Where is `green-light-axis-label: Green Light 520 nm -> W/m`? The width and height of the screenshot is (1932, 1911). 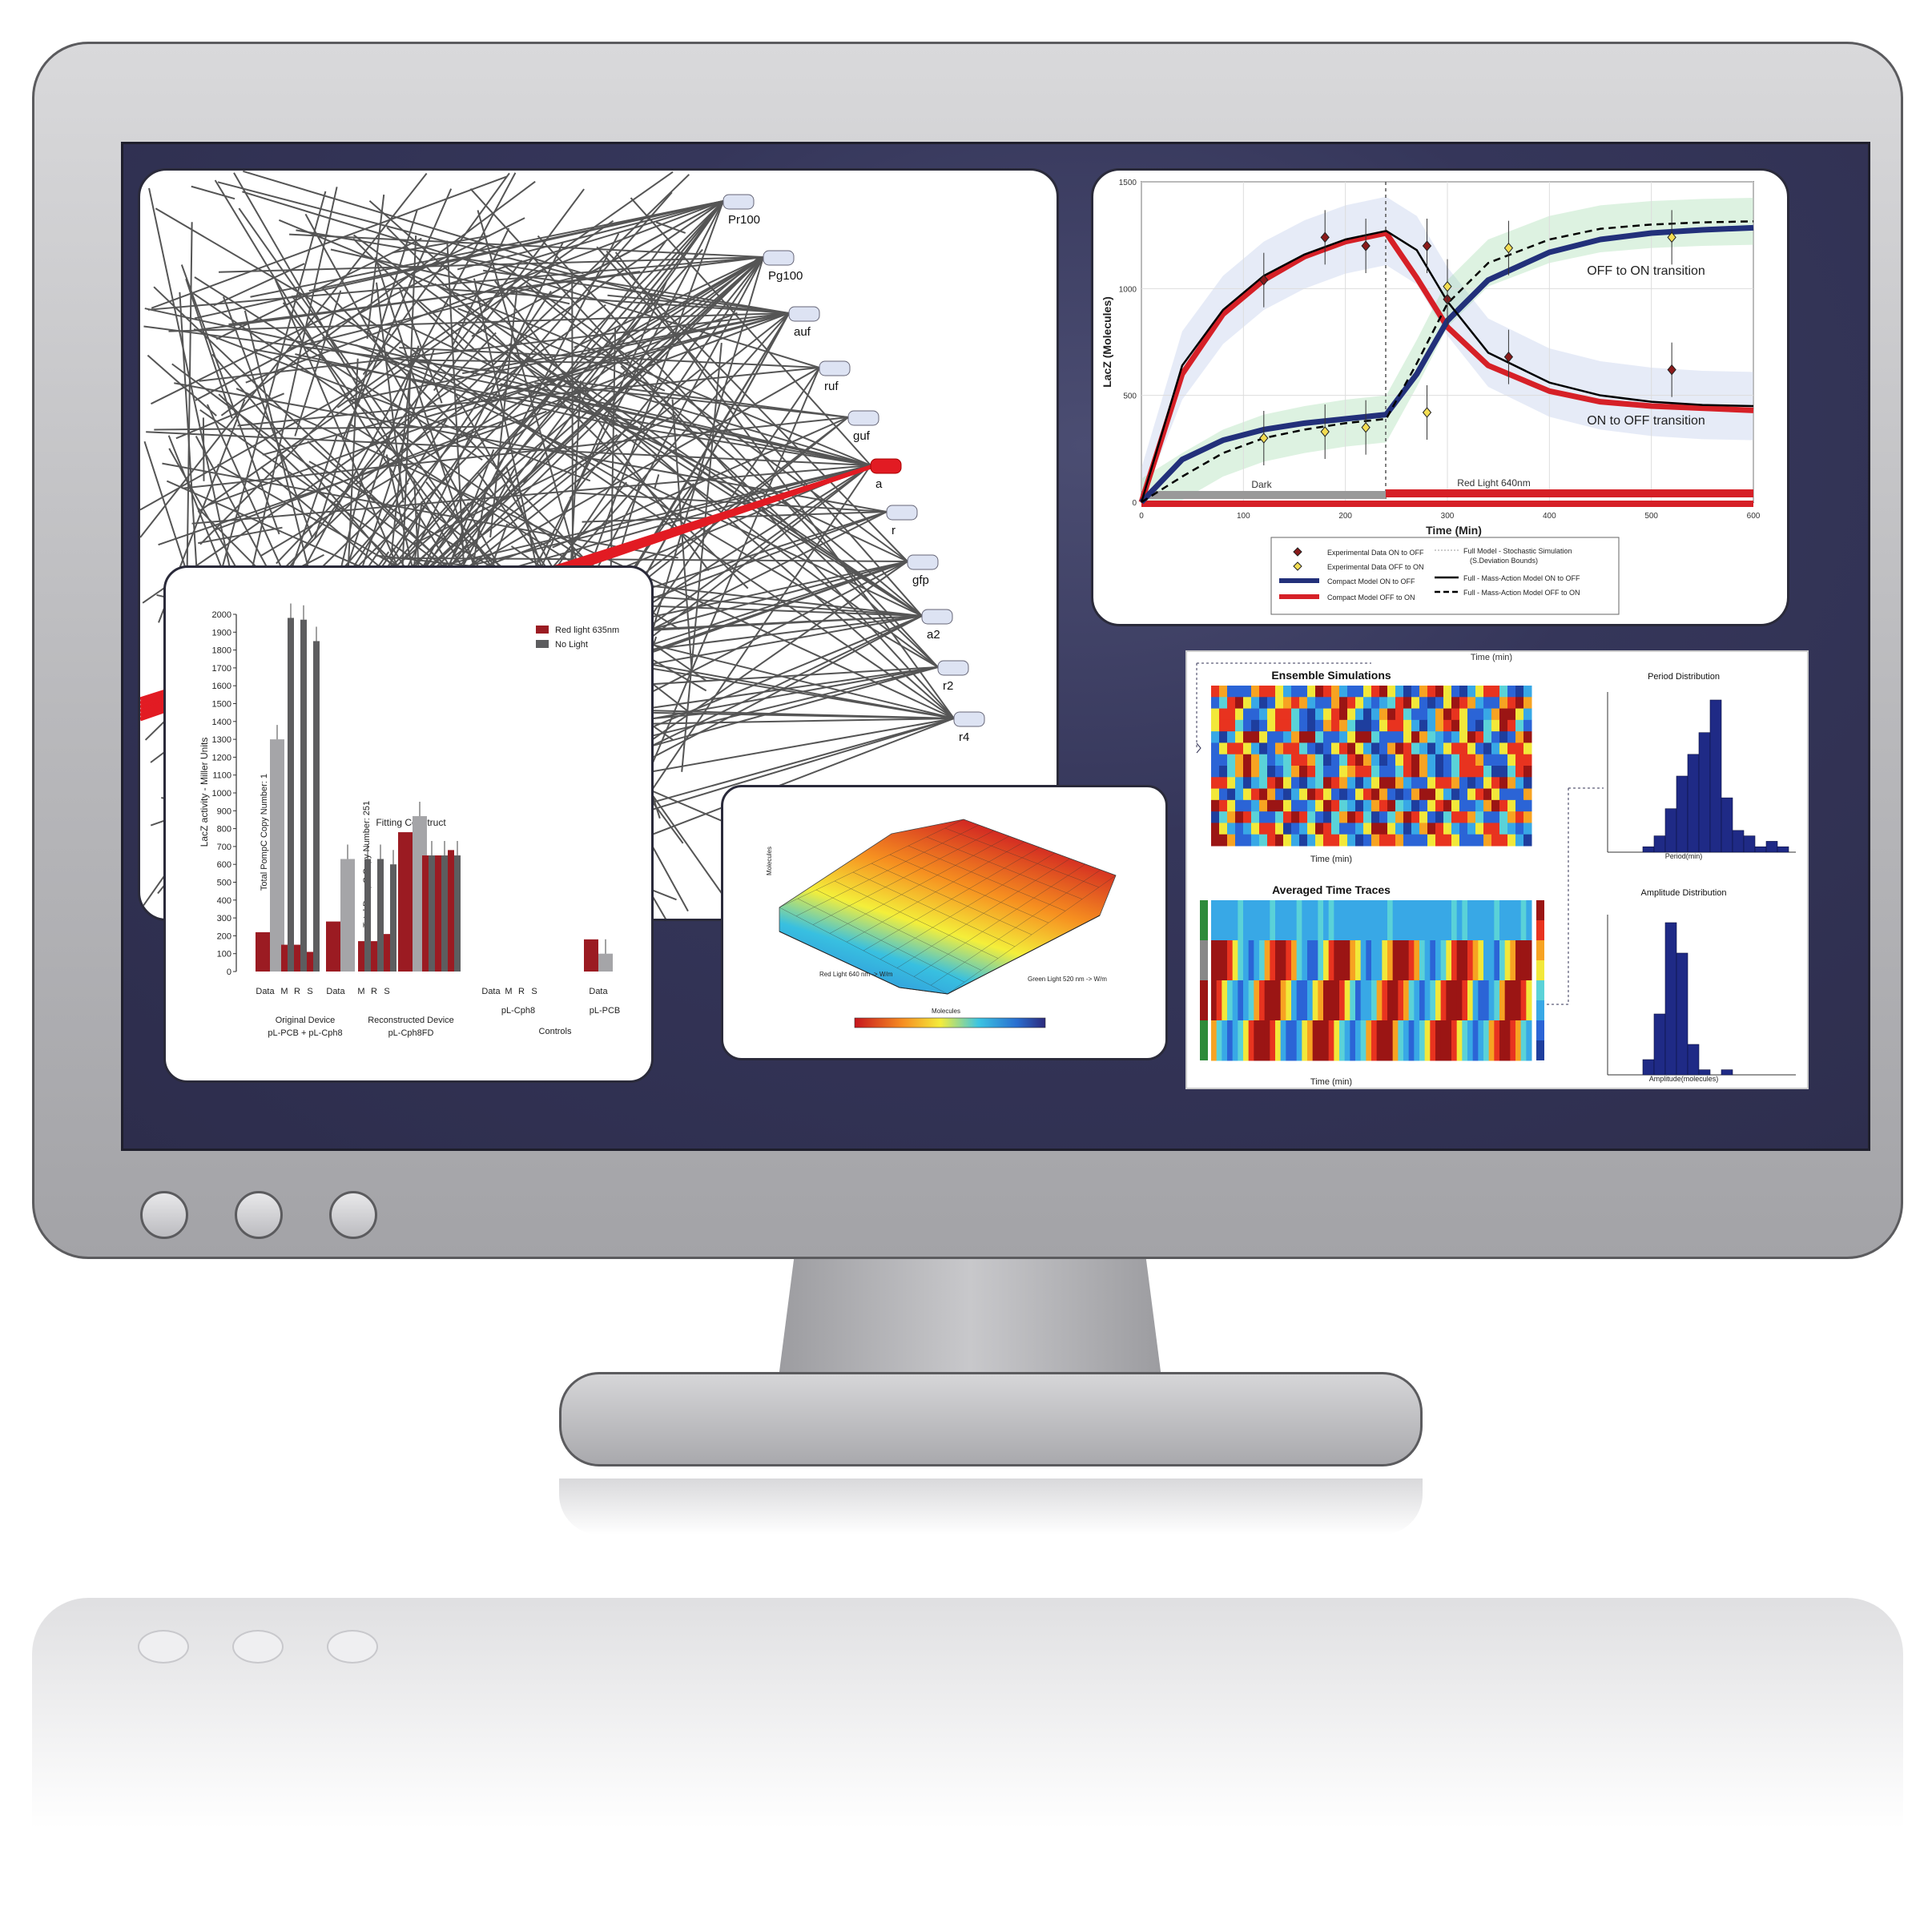 green-light-axis-label: Green Light 520 nm -> W/m is located at coordinates (1067, 979).